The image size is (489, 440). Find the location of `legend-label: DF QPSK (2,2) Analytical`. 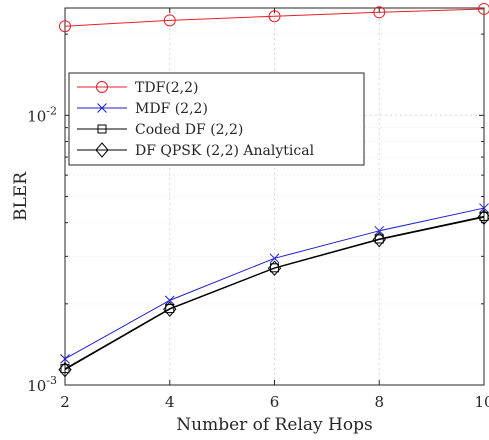

legend-label: DF QPSK (2,2) Analytical is located at coordinates (225, 151).